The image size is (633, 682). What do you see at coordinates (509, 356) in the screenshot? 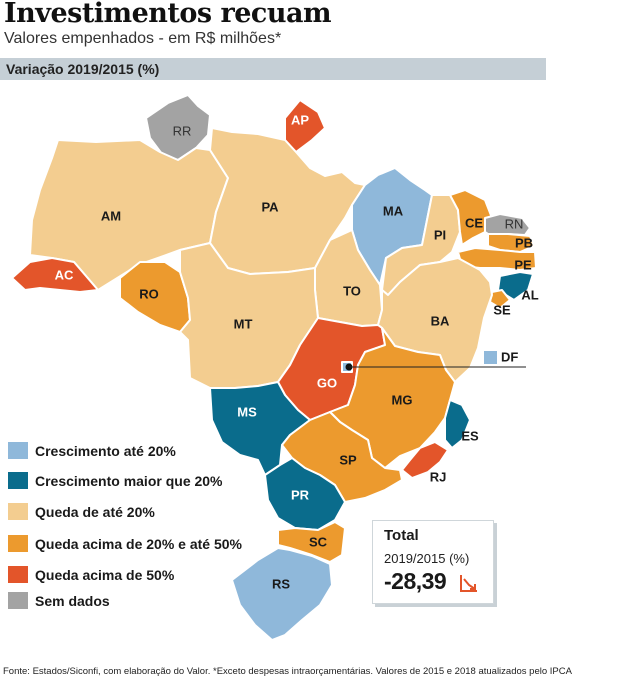
I see `state-label-DF: DF` at bounding box center [509, 356].